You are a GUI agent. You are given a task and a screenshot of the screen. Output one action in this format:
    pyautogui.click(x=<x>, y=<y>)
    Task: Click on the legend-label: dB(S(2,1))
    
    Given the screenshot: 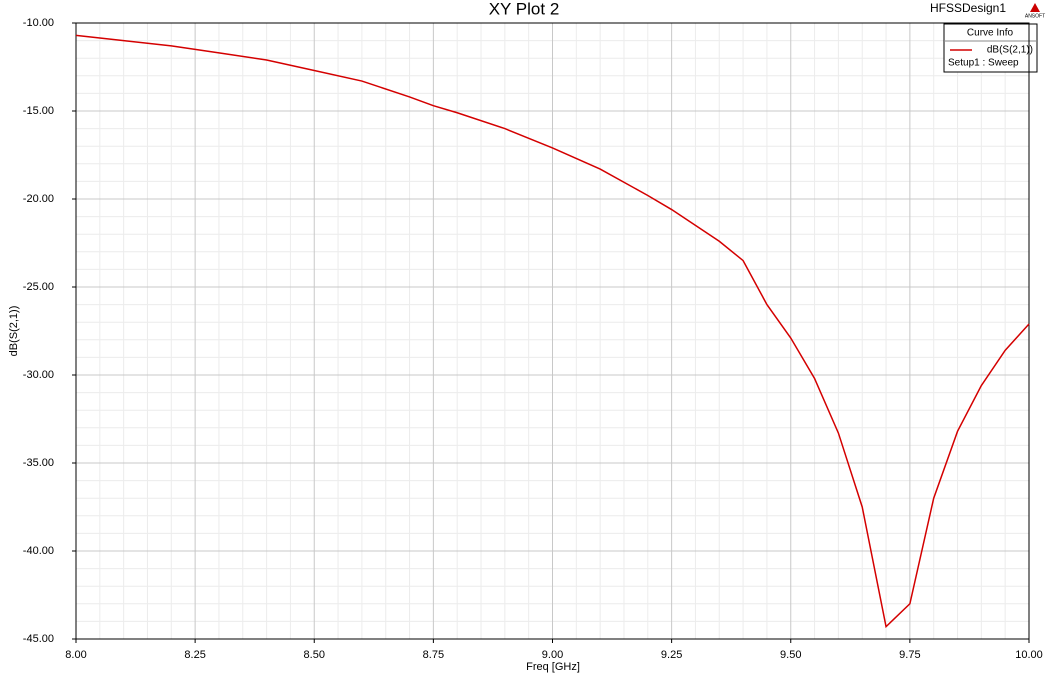 What is the action you would take?
    pyautogui.click(x=1010, y=50)
    